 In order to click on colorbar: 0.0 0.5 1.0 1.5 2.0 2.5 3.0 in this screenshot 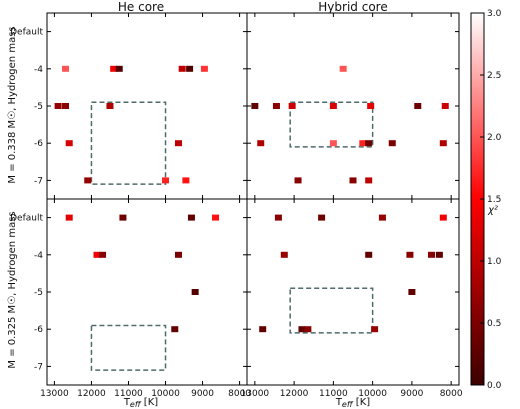, I will do `click(486, 200)`.